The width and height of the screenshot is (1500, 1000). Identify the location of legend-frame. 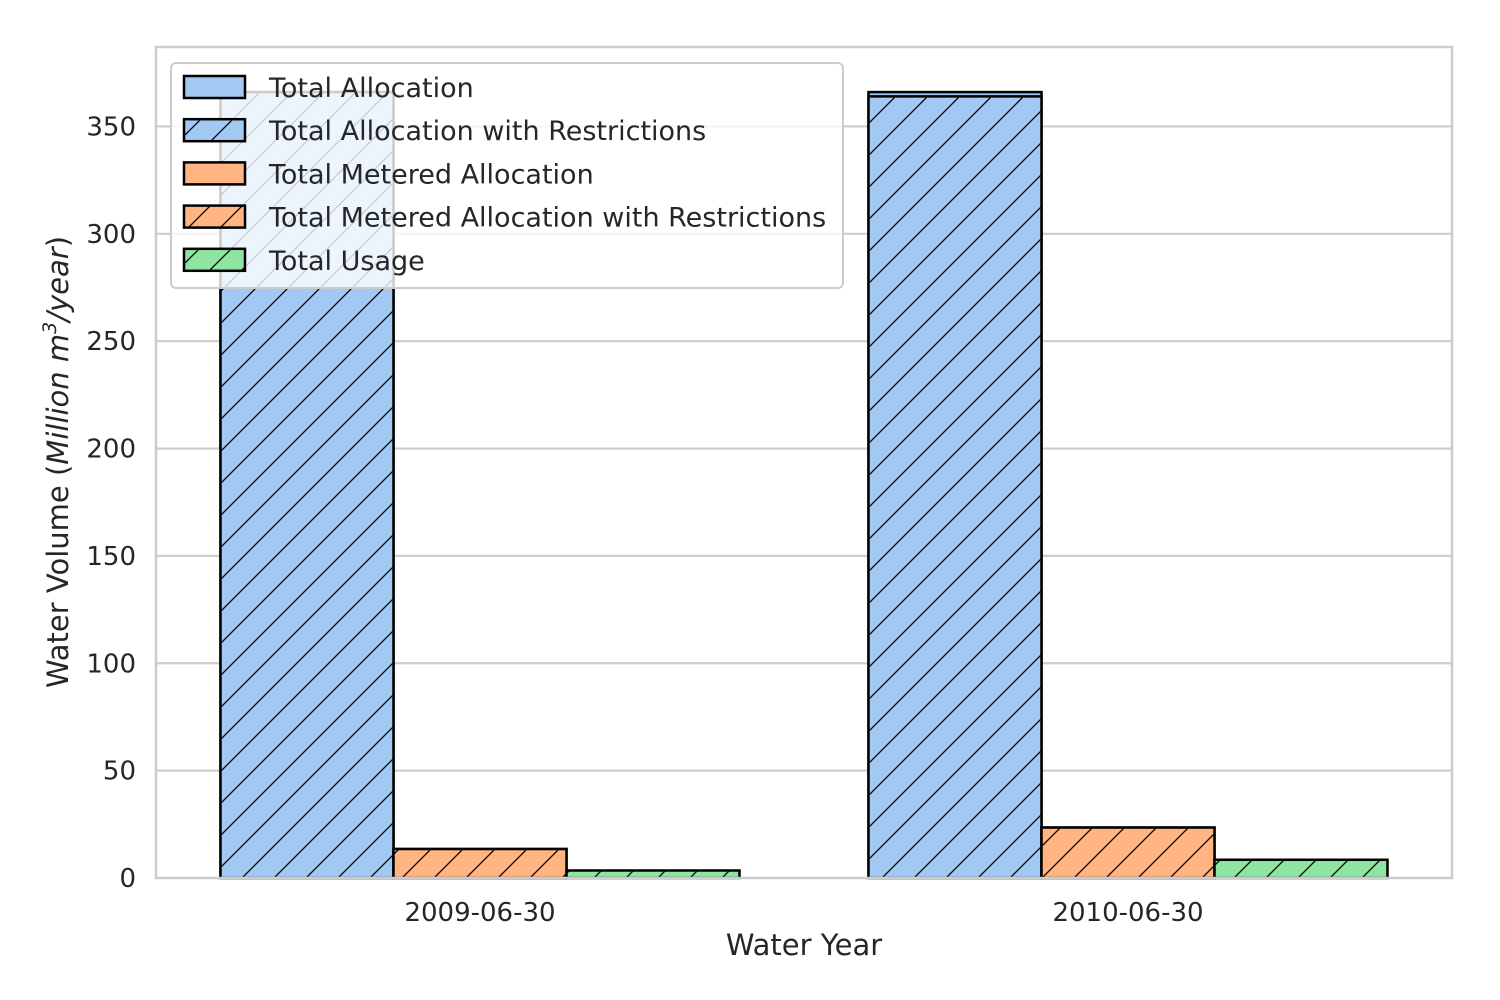
(507, 175).